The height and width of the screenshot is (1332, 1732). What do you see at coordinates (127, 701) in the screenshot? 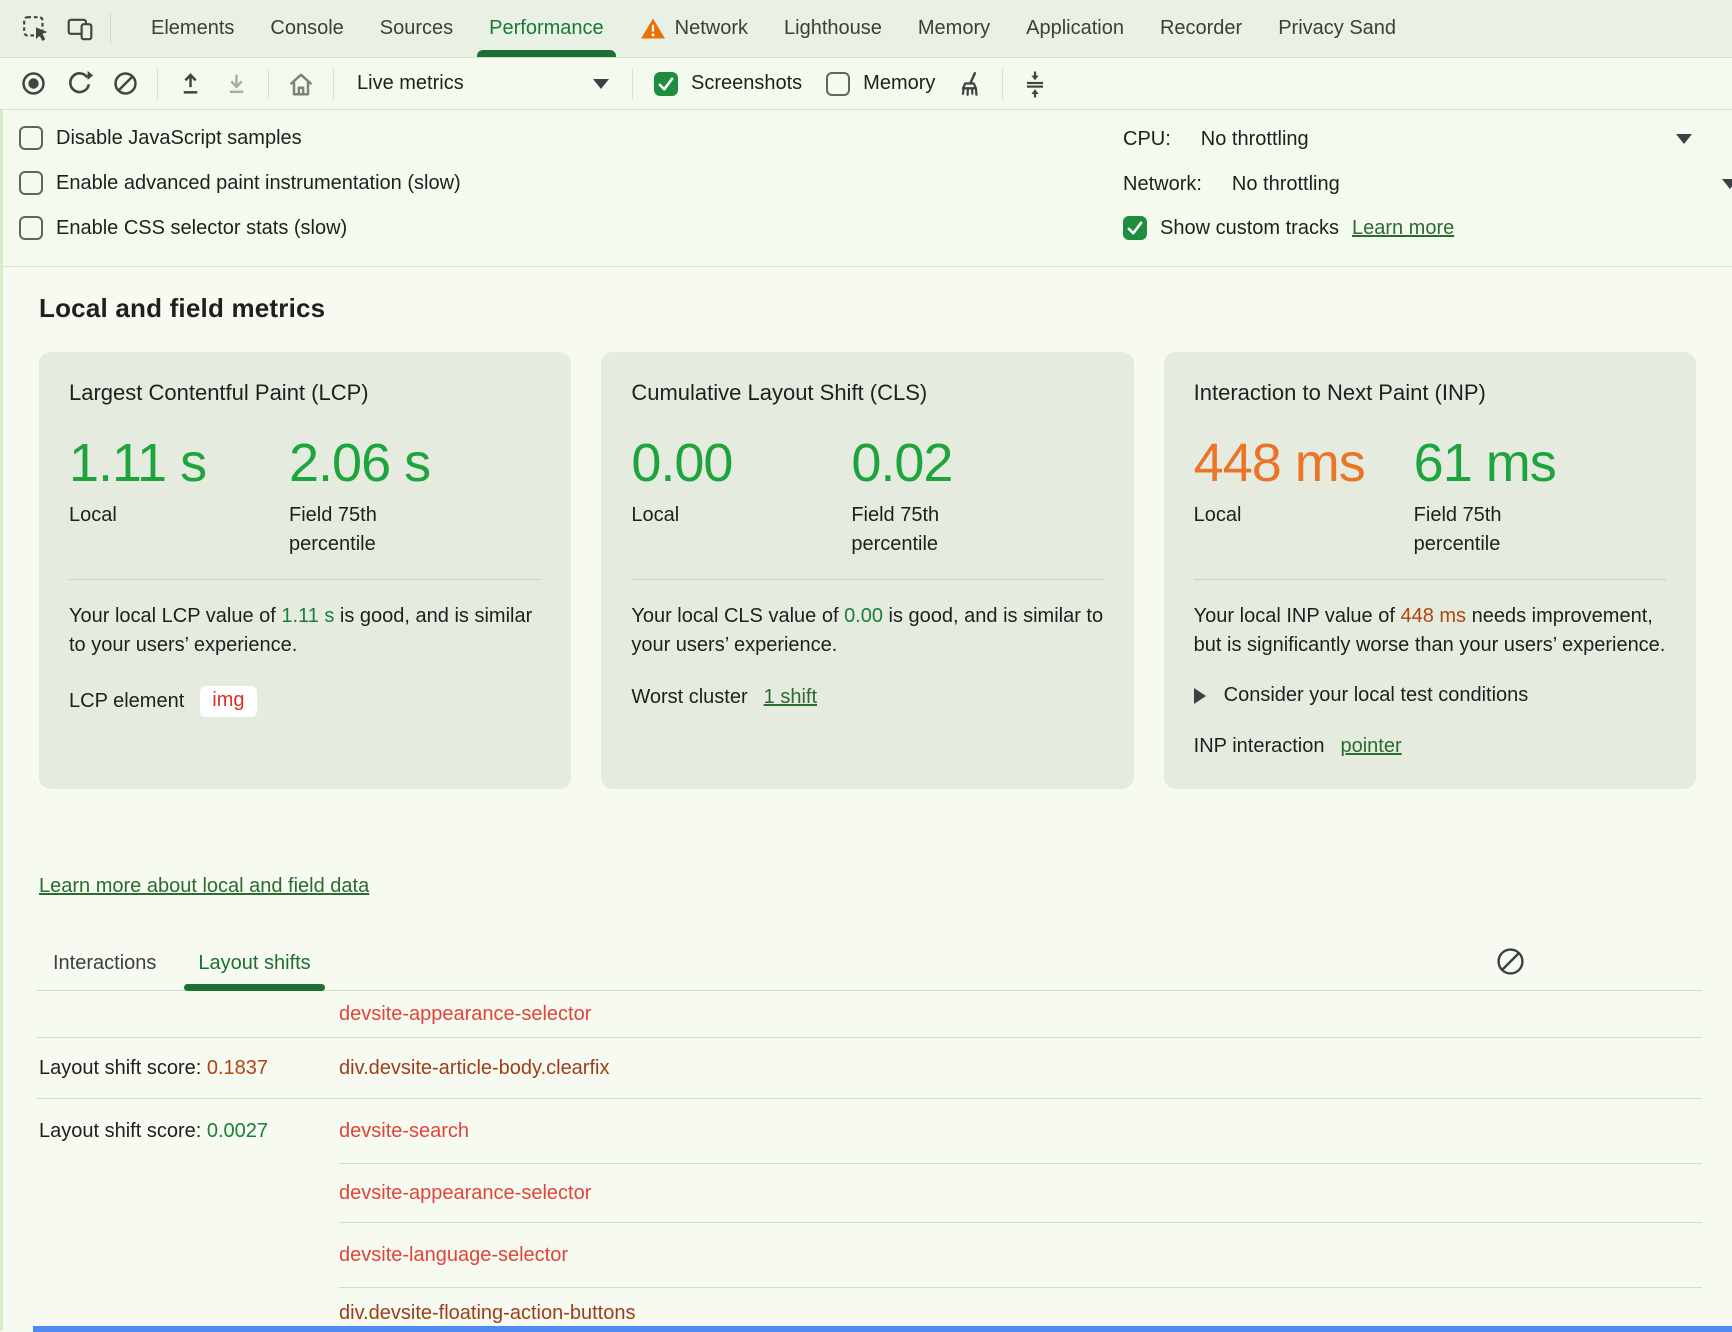
I see `lcp-element-label: LCP element` at bounding box center [127, 701].